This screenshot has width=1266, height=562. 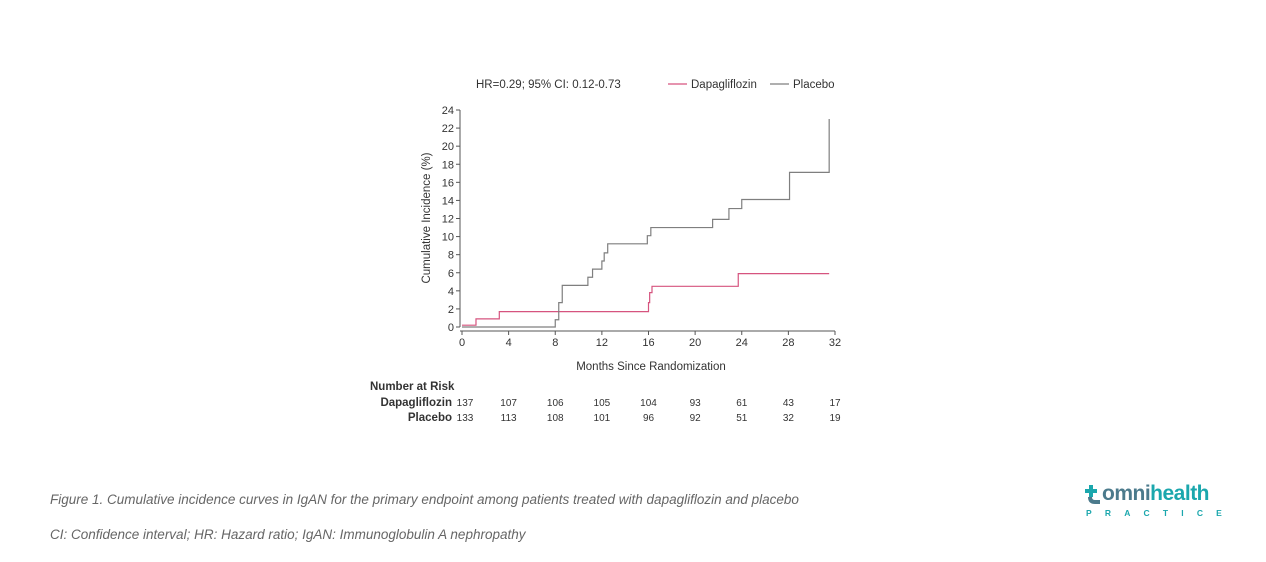 What do you see at coordinates (789, 403) in the screenshot?
I see `risk-table-cell: 43` at bounding box center [789, 403].